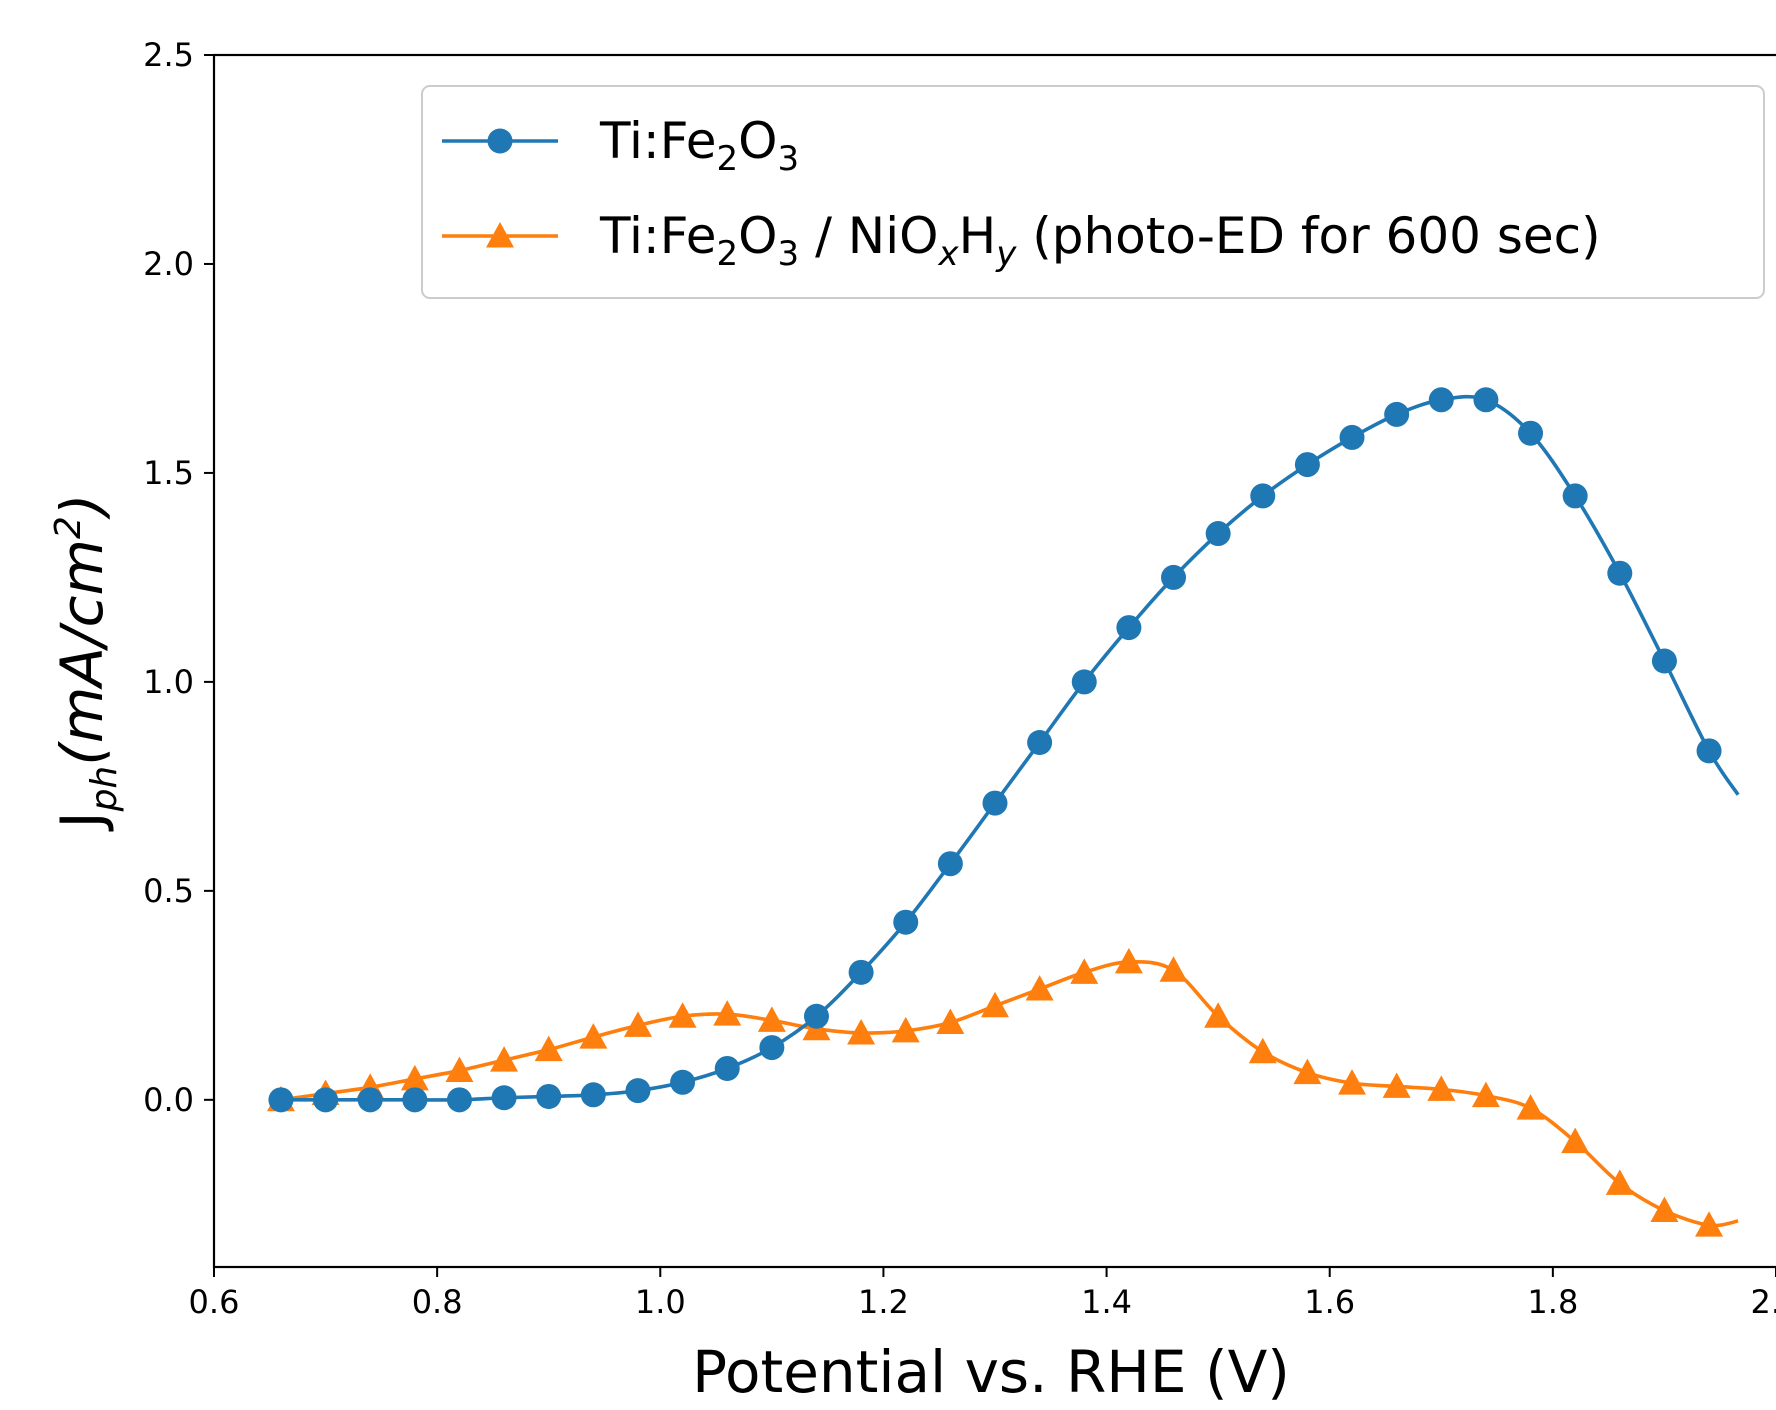  What do you see at coordinates (868, 236) in the screenshot?
I see `legend-label-part: / NiO` at bounding box center [868, 236].